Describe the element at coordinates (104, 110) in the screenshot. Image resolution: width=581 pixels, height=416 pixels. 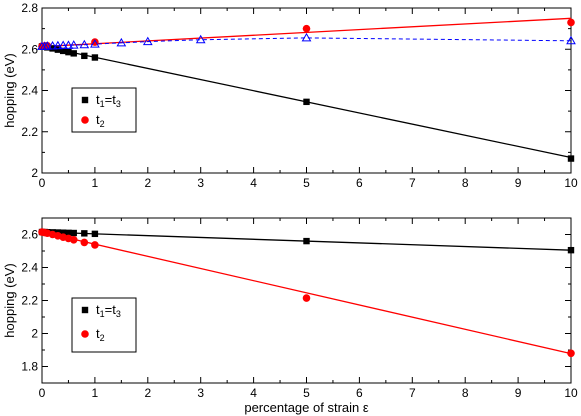
I see `legend-box` at that location.